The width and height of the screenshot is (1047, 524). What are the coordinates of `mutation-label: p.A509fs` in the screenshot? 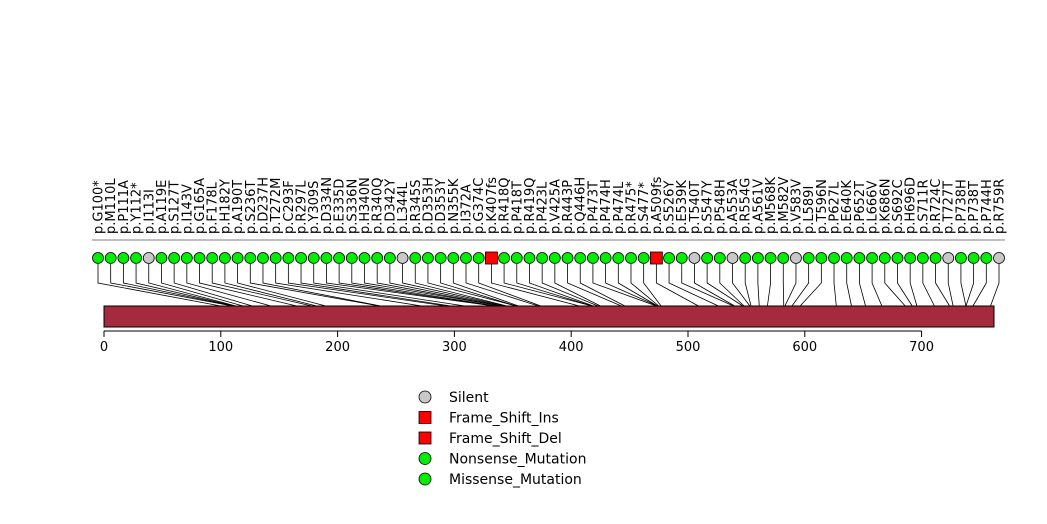 It's located at (657, 205).